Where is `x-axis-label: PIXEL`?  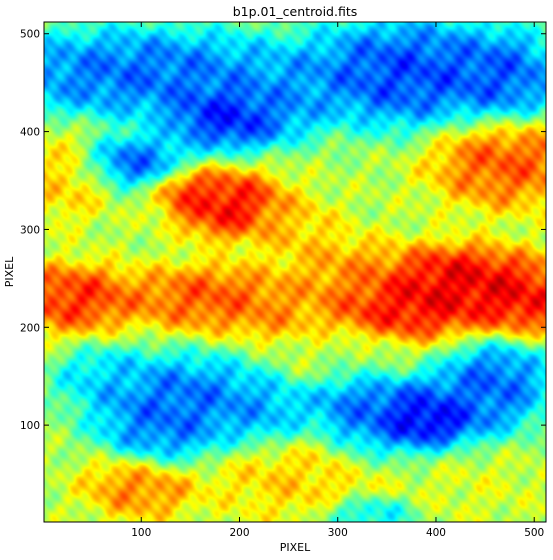
x-axis-label: PIXEL is located at coordinates (295, 547).